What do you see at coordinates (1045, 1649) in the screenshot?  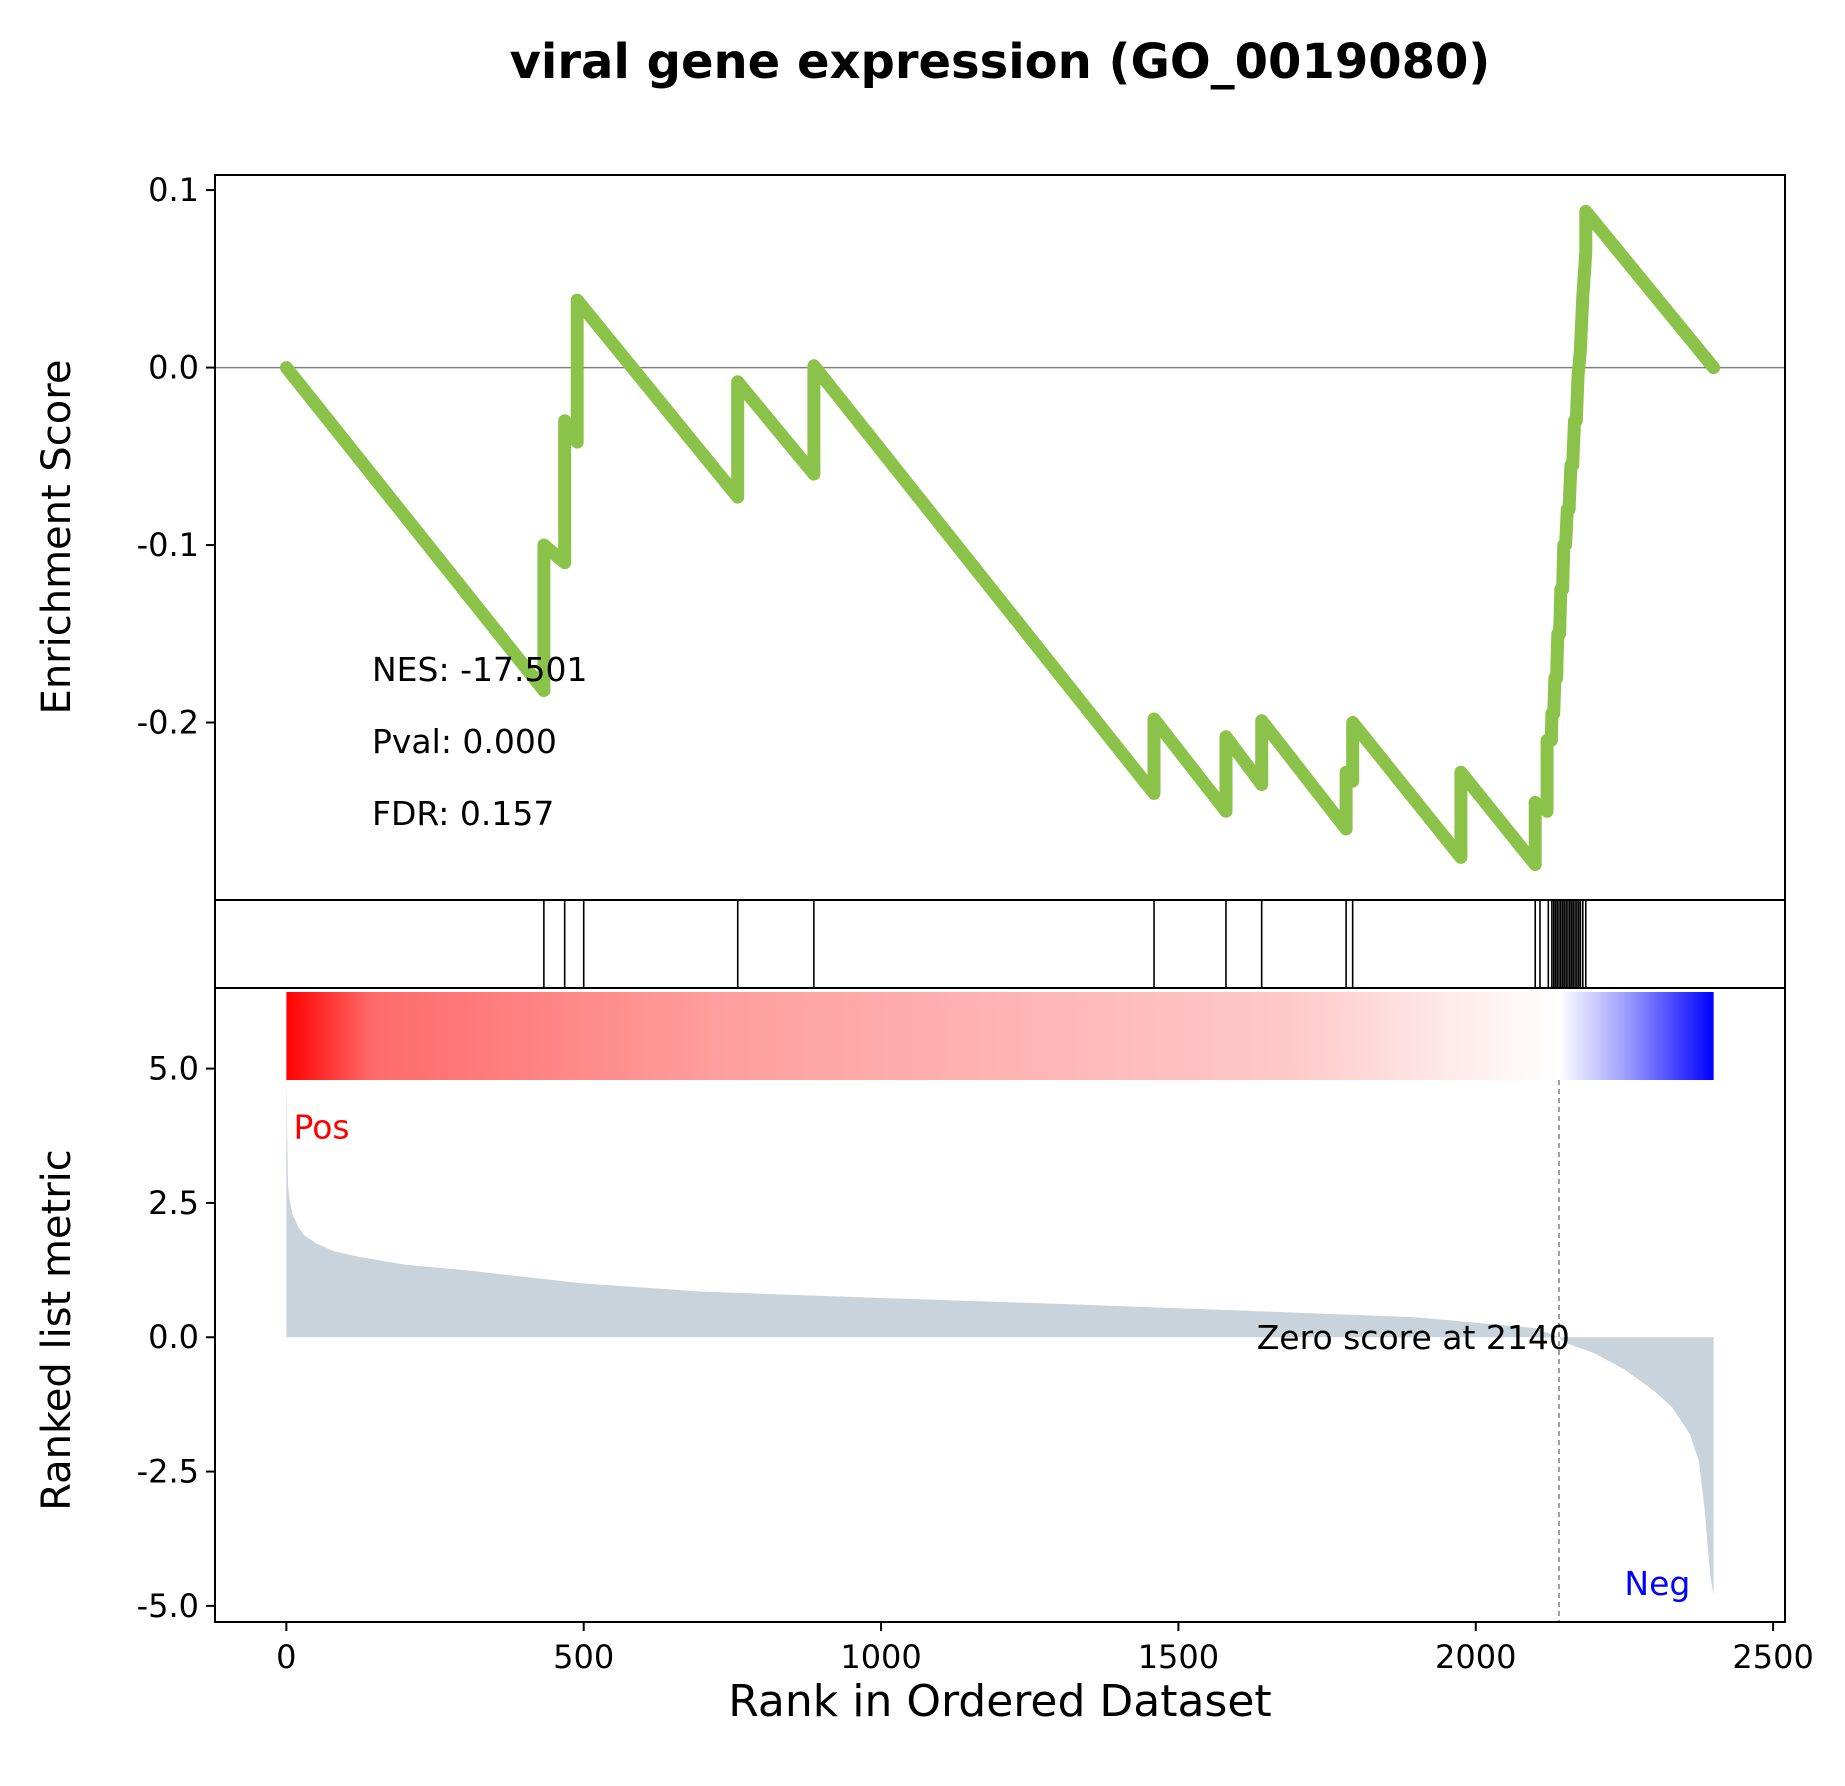 I see `x-axis-ticks: 0 500 1000 1500 2000 2500` at bounding box center [1045, 1649].